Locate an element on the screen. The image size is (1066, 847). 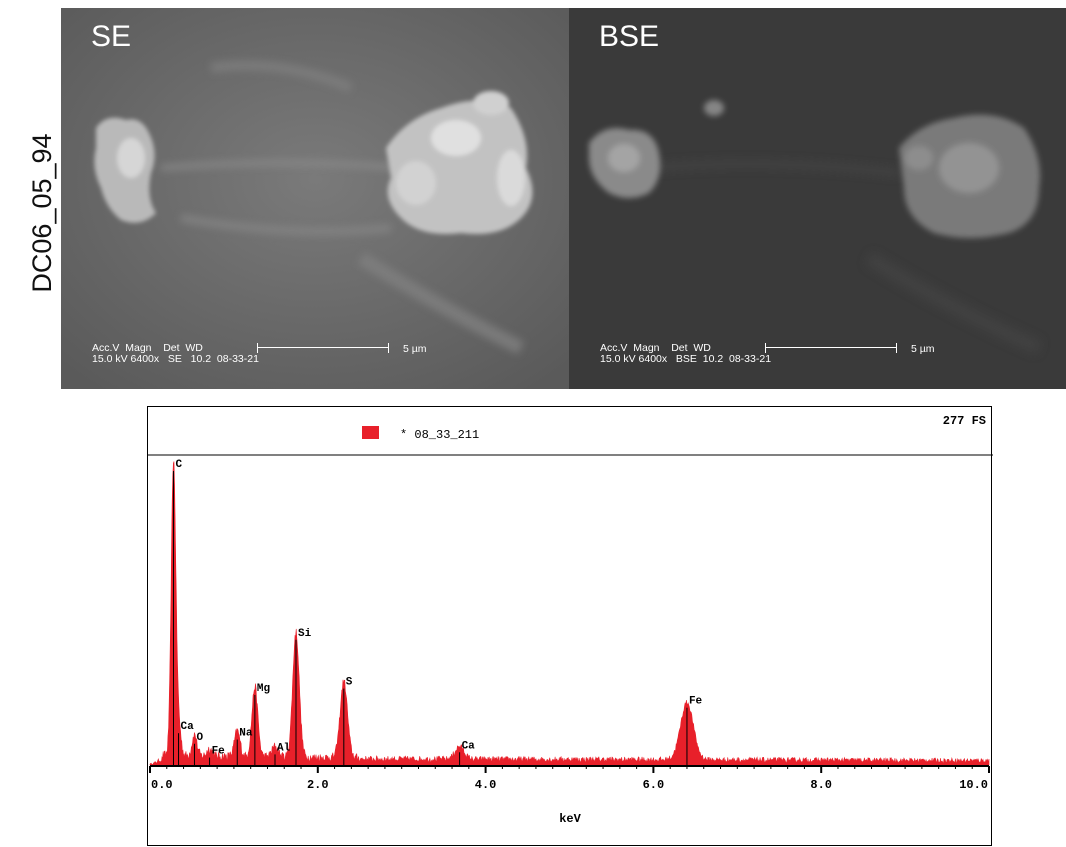
bse-panel-label: BSE is located at coordinates (629, 36).